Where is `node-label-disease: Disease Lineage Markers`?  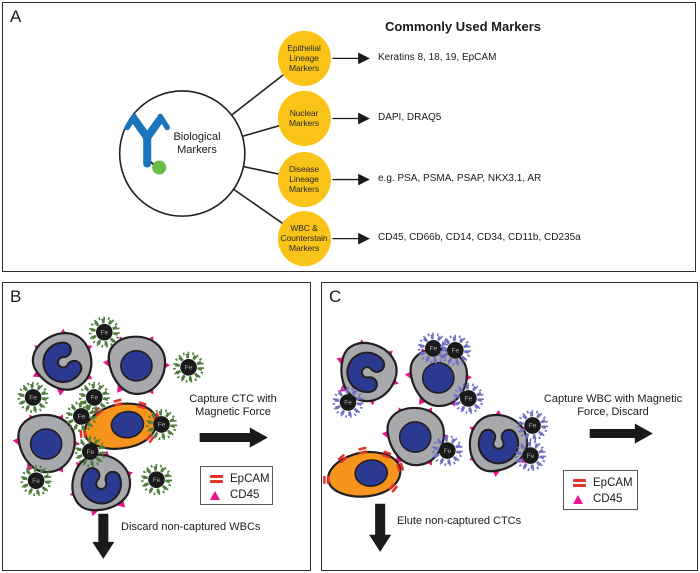
node-label-disease: Disease Lineage Markers is located at coordinates (303, 178).